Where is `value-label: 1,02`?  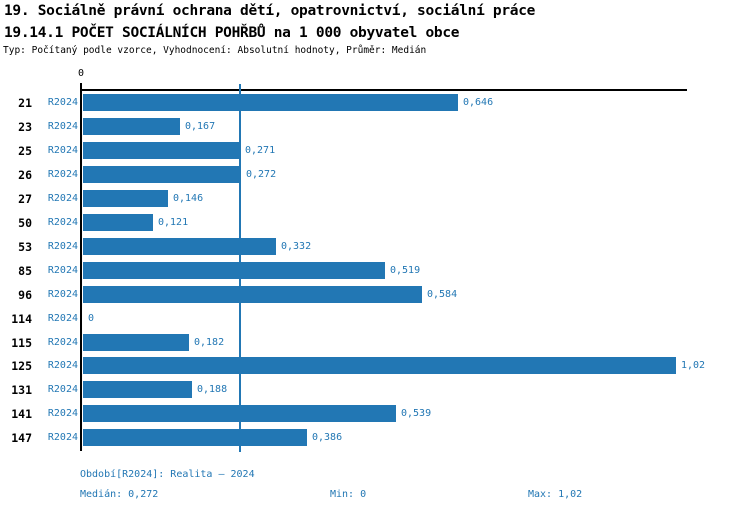 value-label: 1,02 is located at coordinates (693, 366).